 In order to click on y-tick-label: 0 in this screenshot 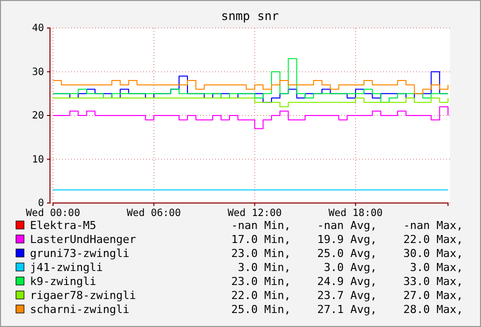, I will do `click(41, 204)`.